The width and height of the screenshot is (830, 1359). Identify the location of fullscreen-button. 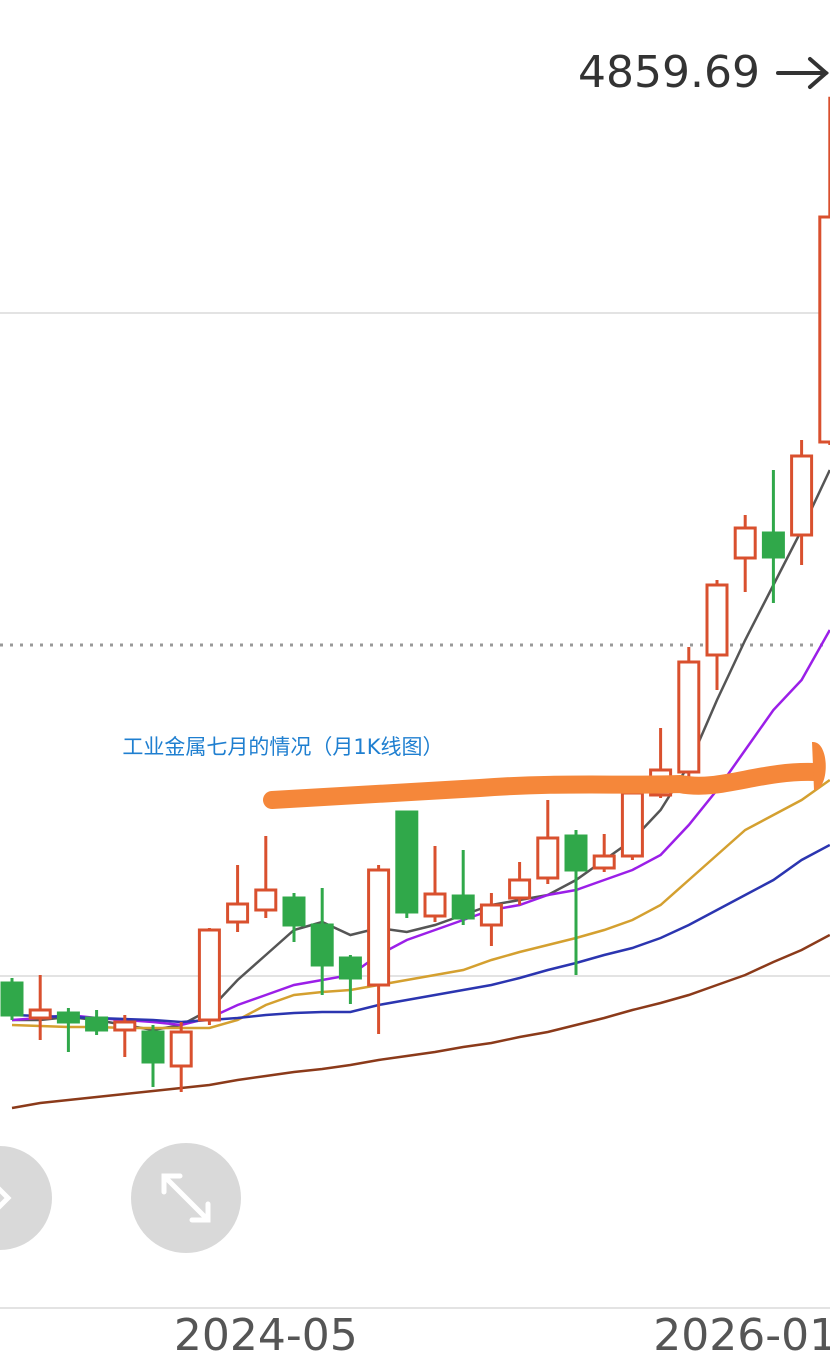
(186, 1198).